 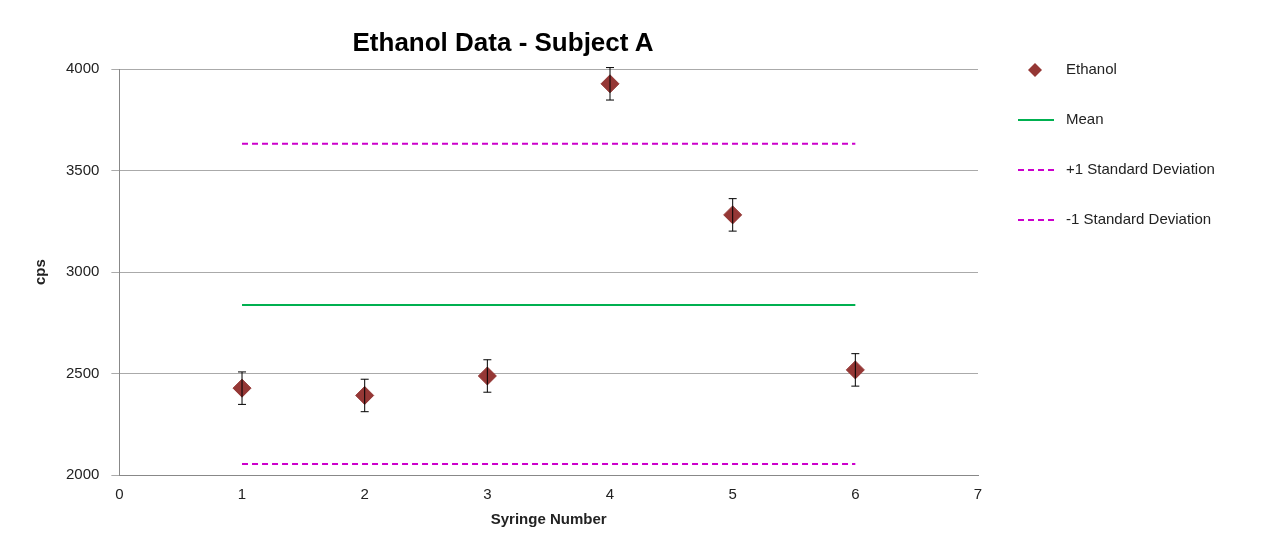 I want to click on legend-label: +1 Standard Deviation, so click(x=1140, y=169).